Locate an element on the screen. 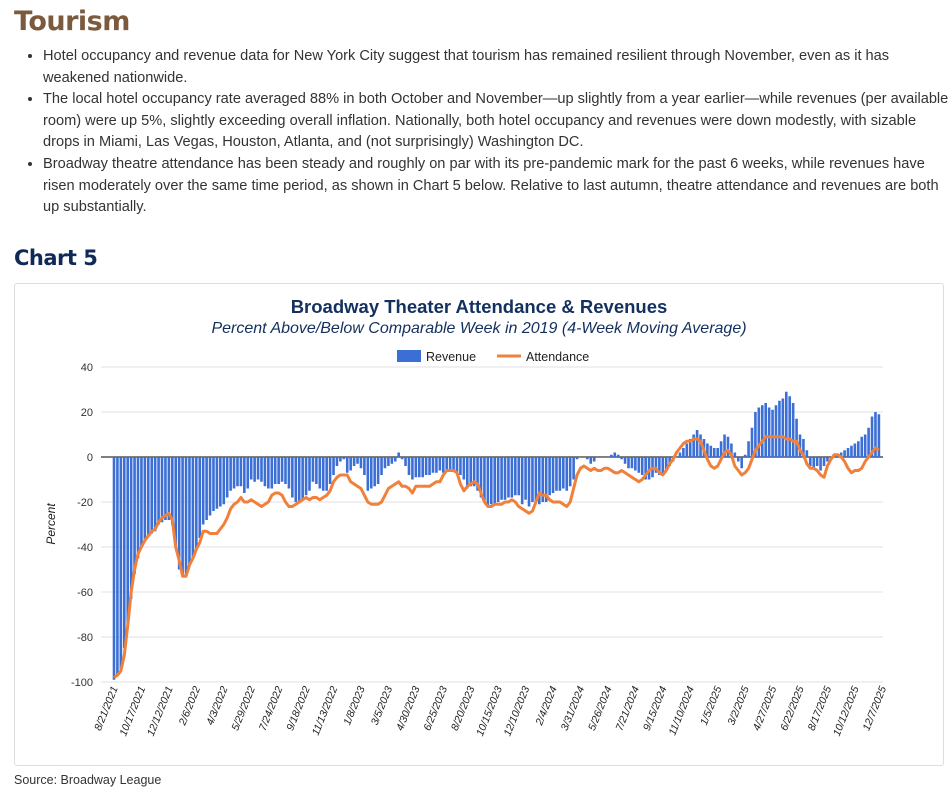  y-tick-label: -100 is located at coordinates (82, 683).